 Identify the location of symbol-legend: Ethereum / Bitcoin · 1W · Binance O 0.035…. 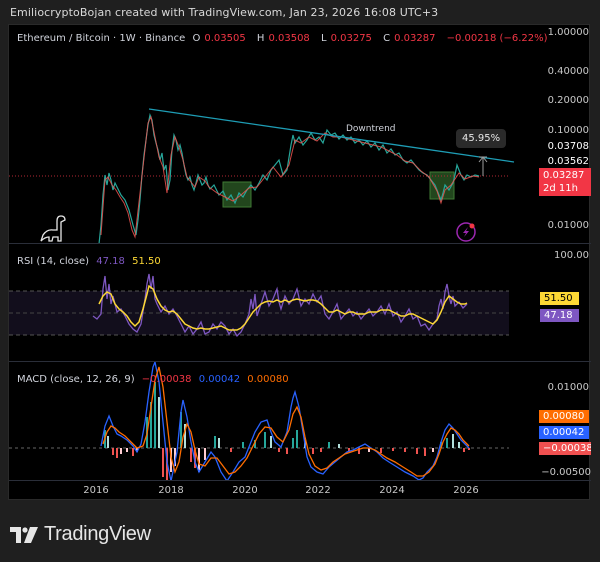
(282, 38).